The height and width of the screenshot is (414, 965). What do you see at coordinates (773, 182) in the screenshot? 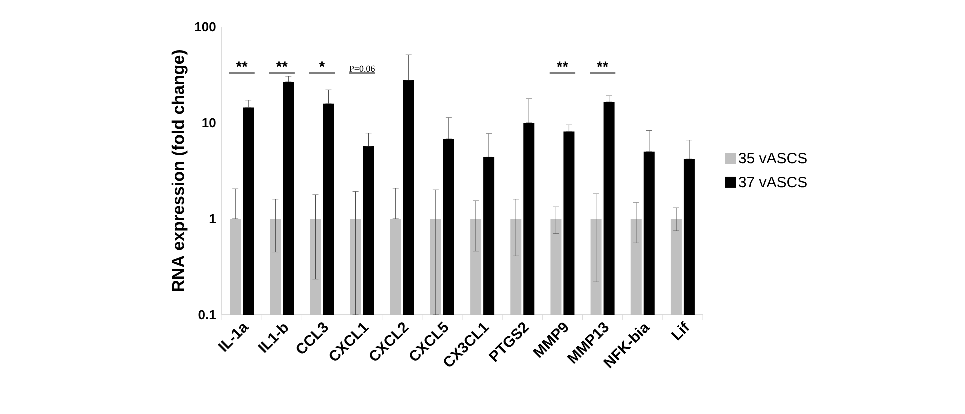
I see `legend-label: 37 vASCS` at bounding box center [773, 182].